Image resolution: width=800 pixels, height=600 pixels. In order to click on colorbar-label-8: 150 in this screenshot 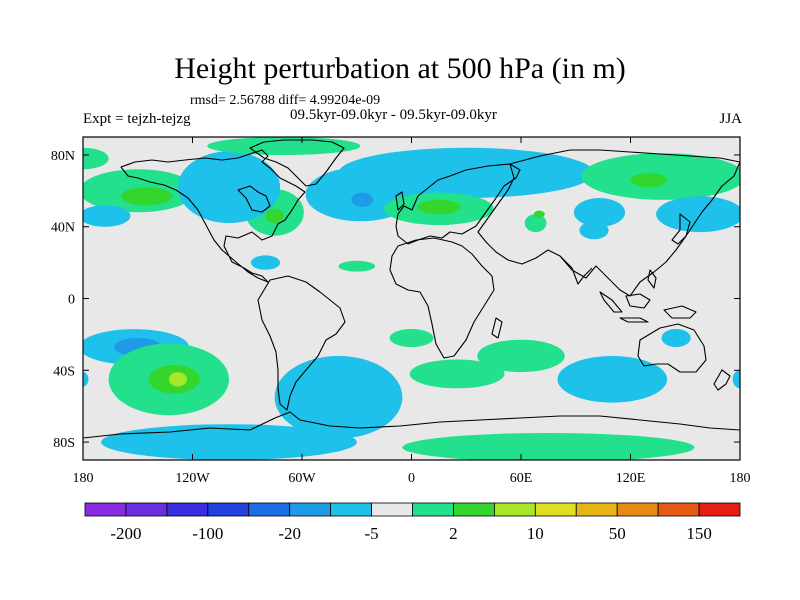, I will do `click(699, 533)`.